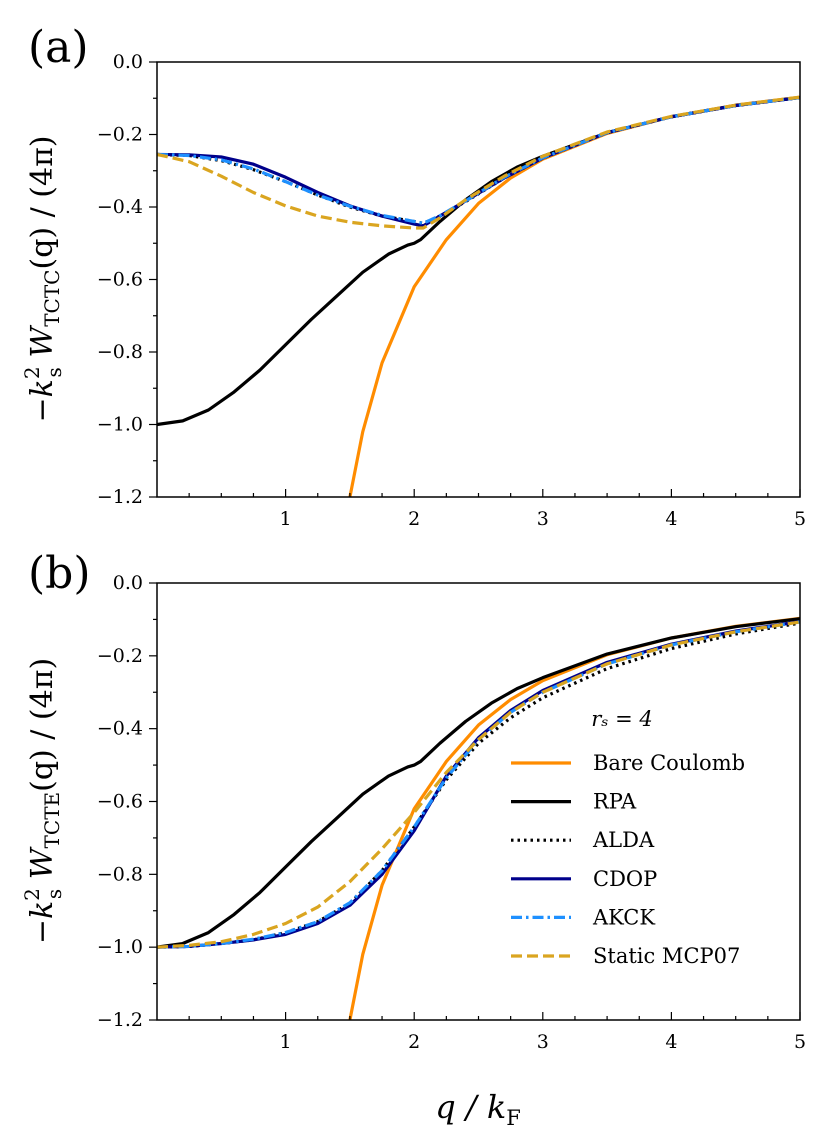 This screenshot has width=829, height=1142. I want to click on y-axis-label-sub2: TCTC, so click(52, 298).